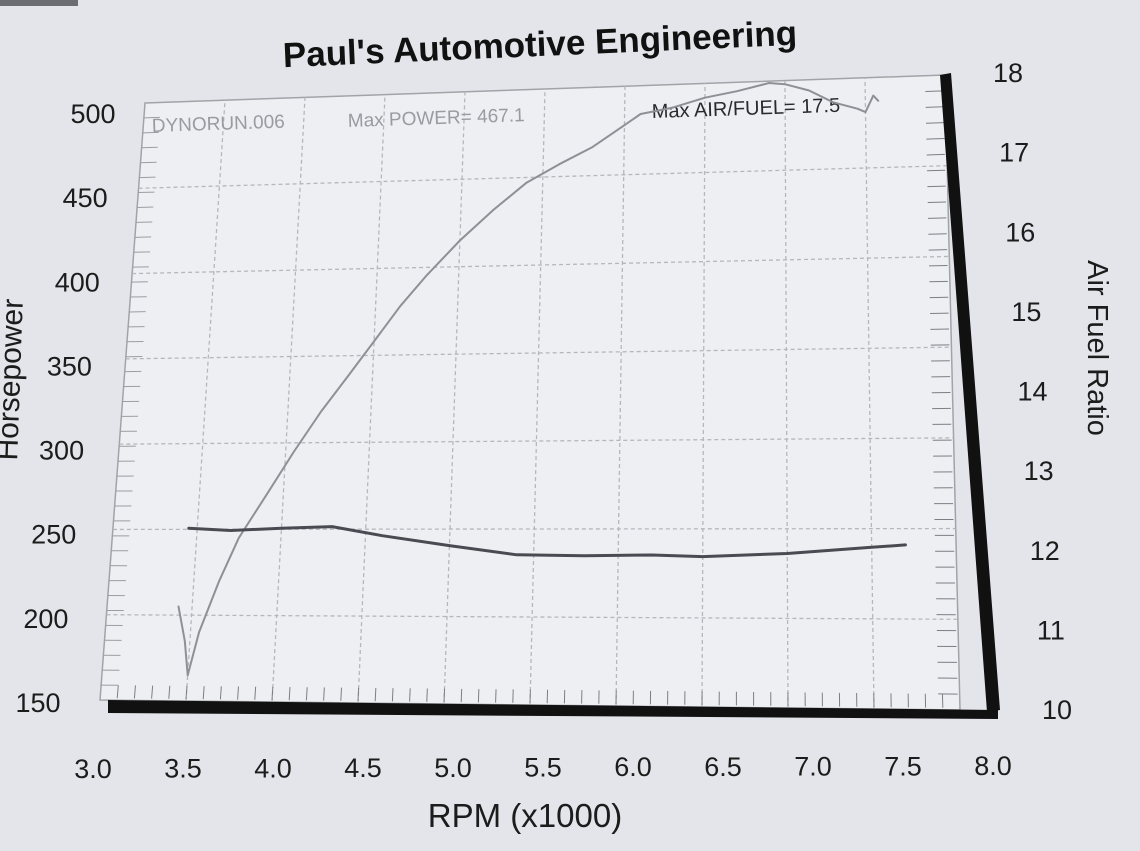 This screenshot has height=851, width=1140. I want to click on x-tick-label: 4.5, so click(363, 768).